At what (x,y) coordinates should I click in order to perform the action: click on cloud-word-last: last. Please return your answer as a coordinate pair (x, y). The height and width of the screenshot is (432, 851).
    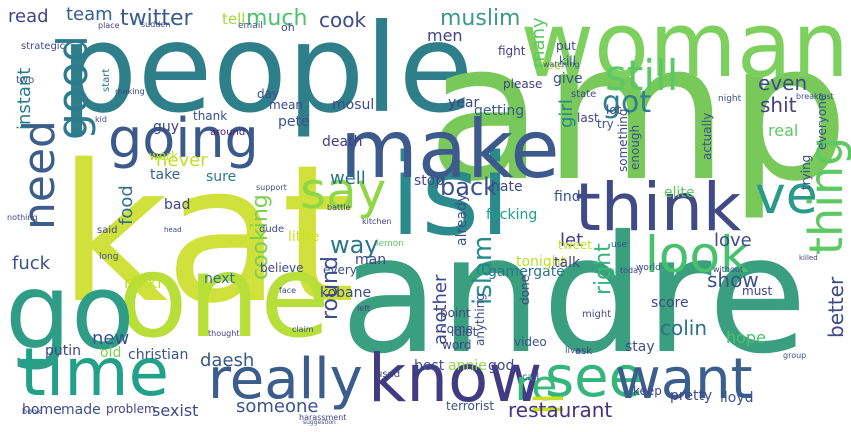
    Looking at the image, I should click on (588, 118).